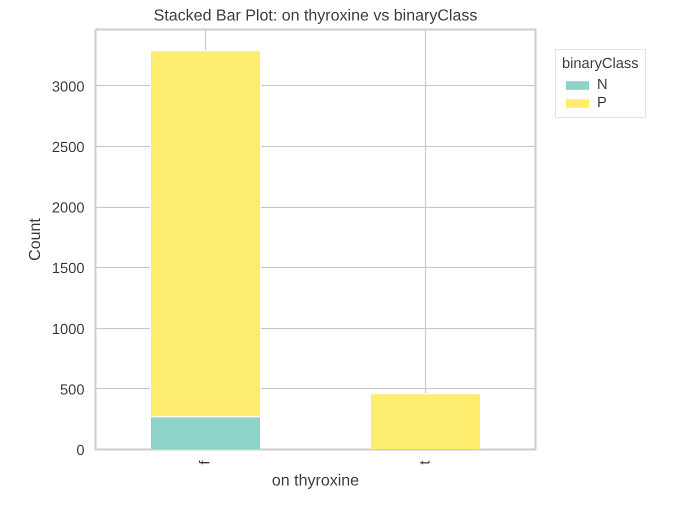  I want to click on y-tick-label: 3000, so click(68, 87).